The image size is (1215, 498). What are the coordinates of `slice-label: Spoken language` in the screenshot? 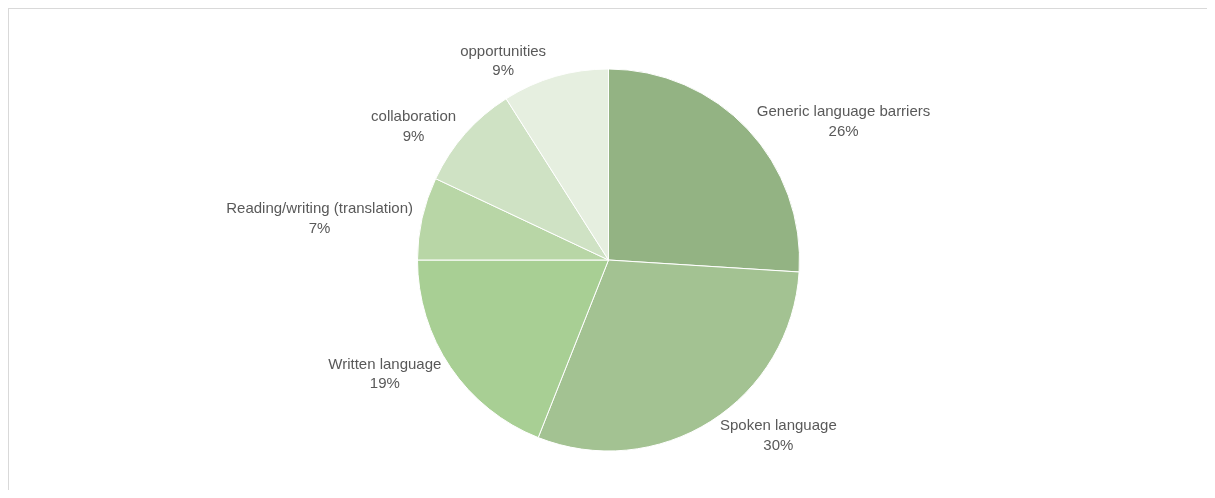 It's located at (778, 425).